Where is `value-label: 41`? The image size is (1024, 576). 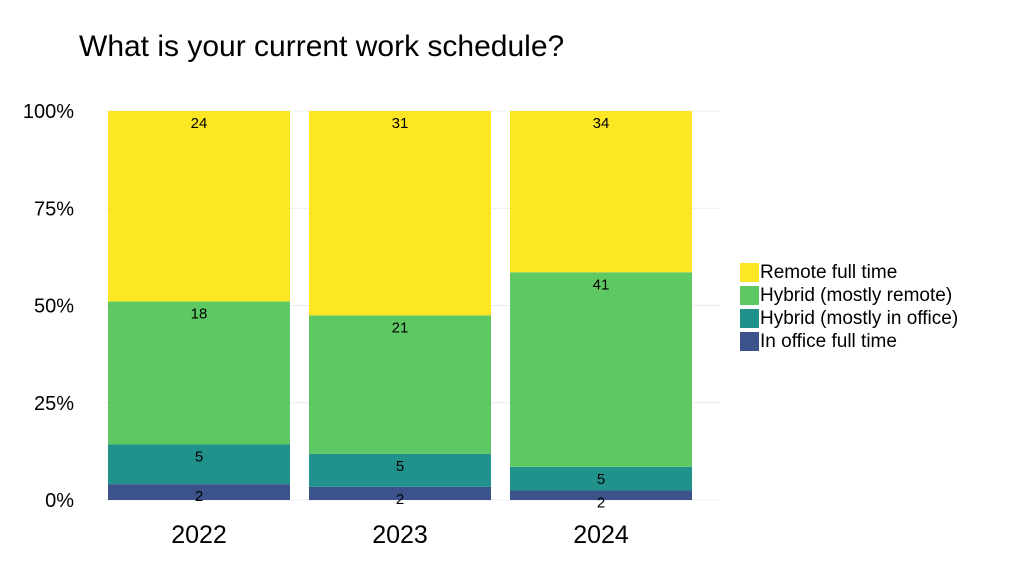
value-label: 41 is located at coordinates (601, 284).